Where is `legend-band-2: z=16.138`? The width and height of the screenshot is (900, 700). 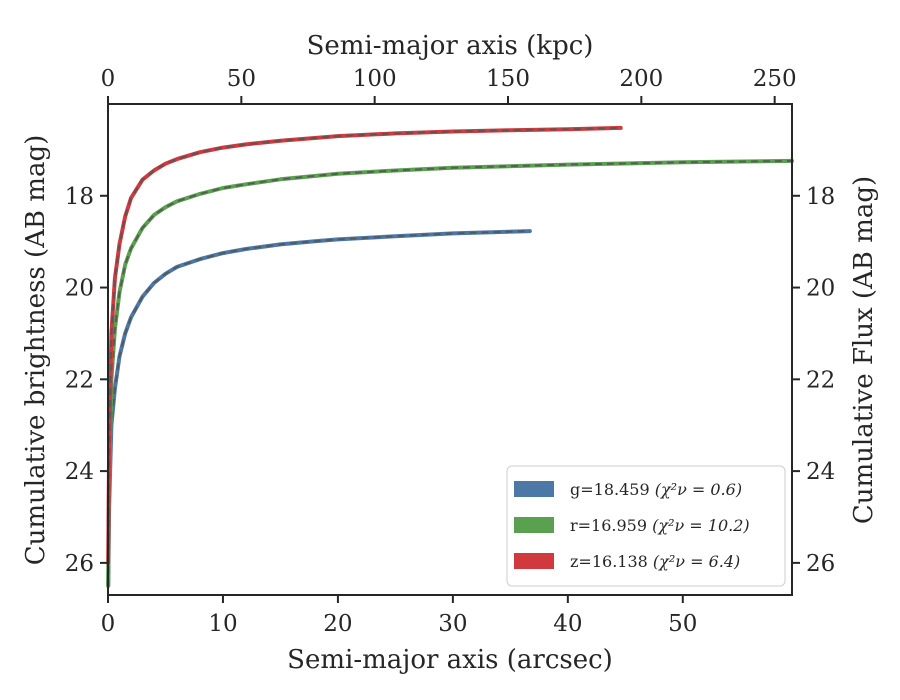
legend-band-2: z=16.138 is located at coordinates (611, 561).